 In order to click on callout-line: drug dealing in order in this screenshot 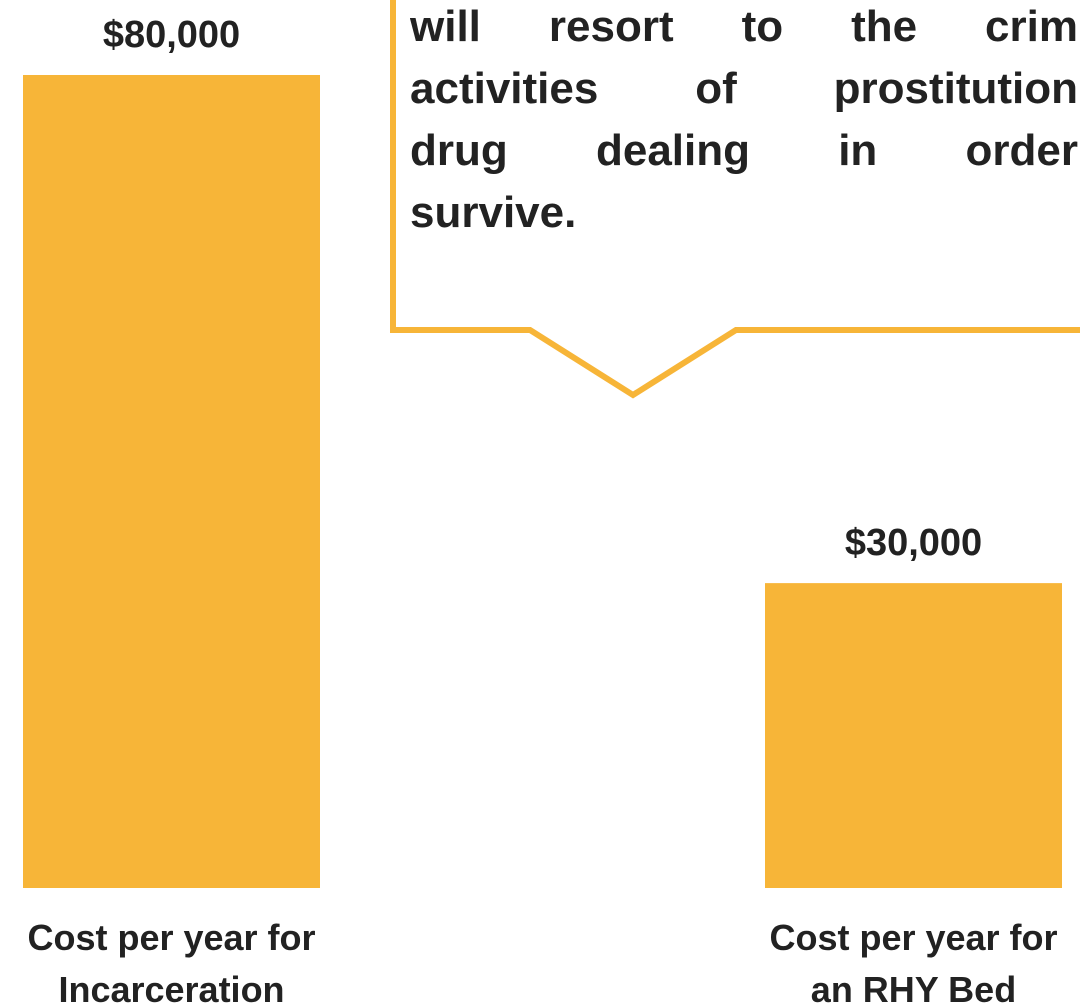, I will do `click(744, 150)`.